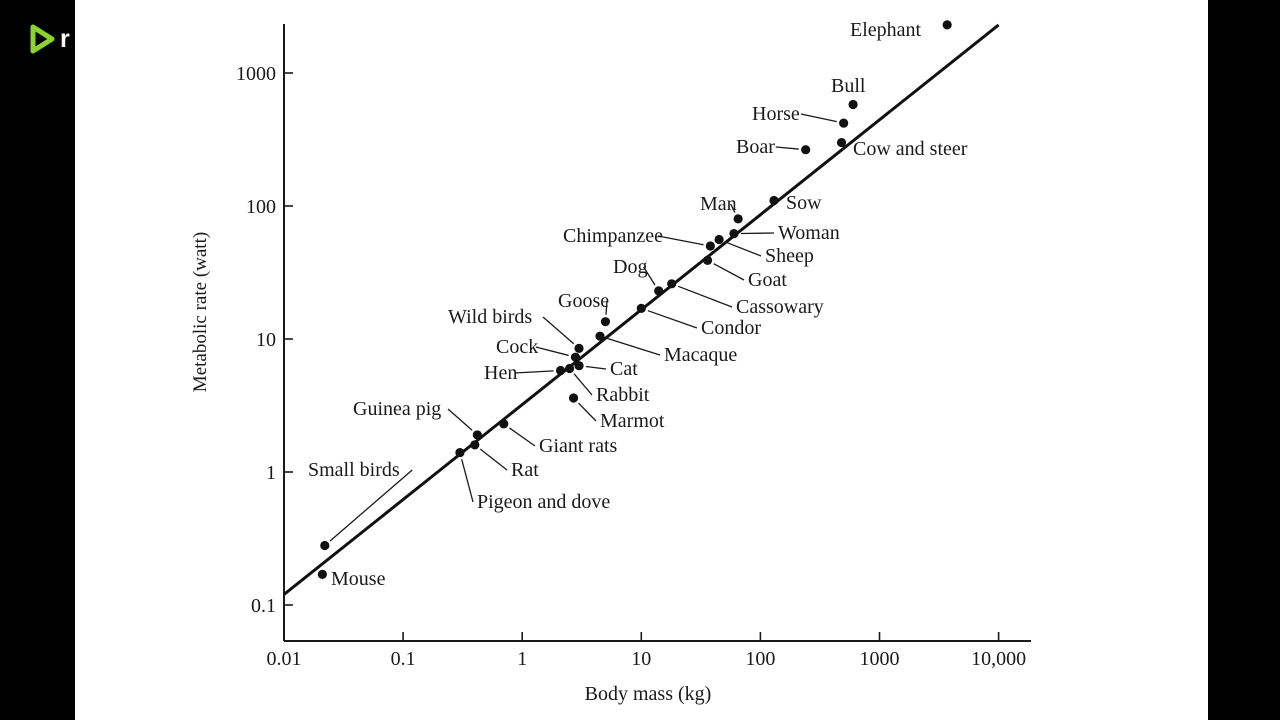  Describe the element at coordinates (403, 659) in the screenshot. I see `x-tick-label: 0.1` at that location.